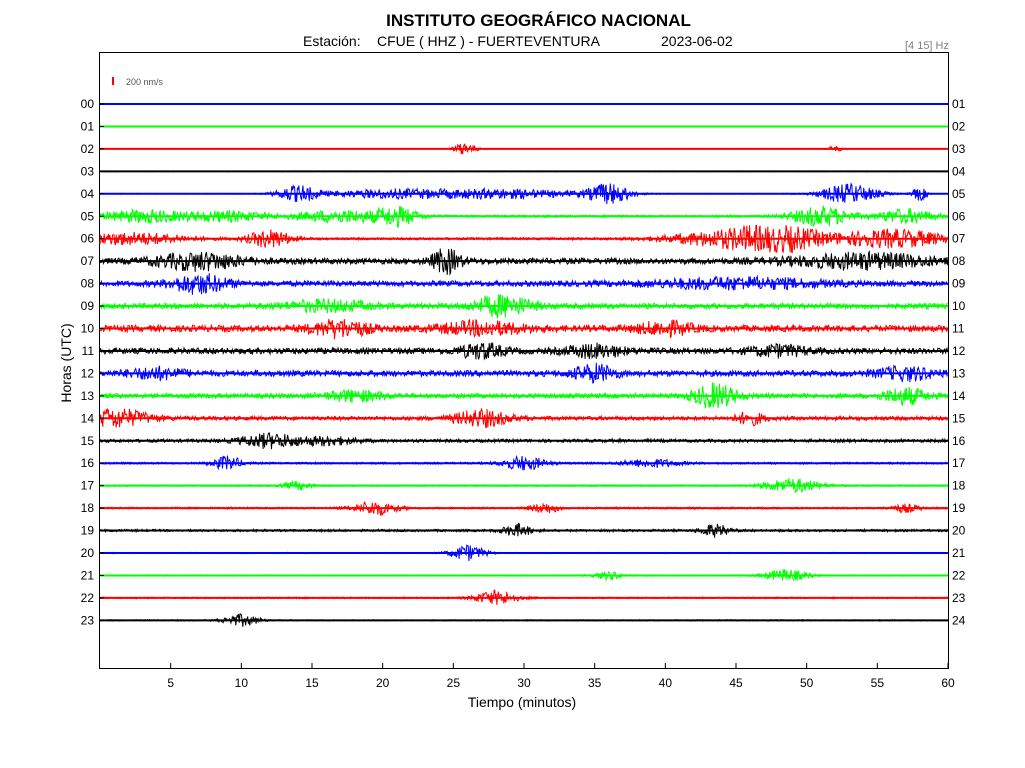 This screenshot has height=768, width=1025. What do you see at coordinates (959, 306) in the screenshot?
I see `right-hour-label: 10` at bounding box center [959, 306].